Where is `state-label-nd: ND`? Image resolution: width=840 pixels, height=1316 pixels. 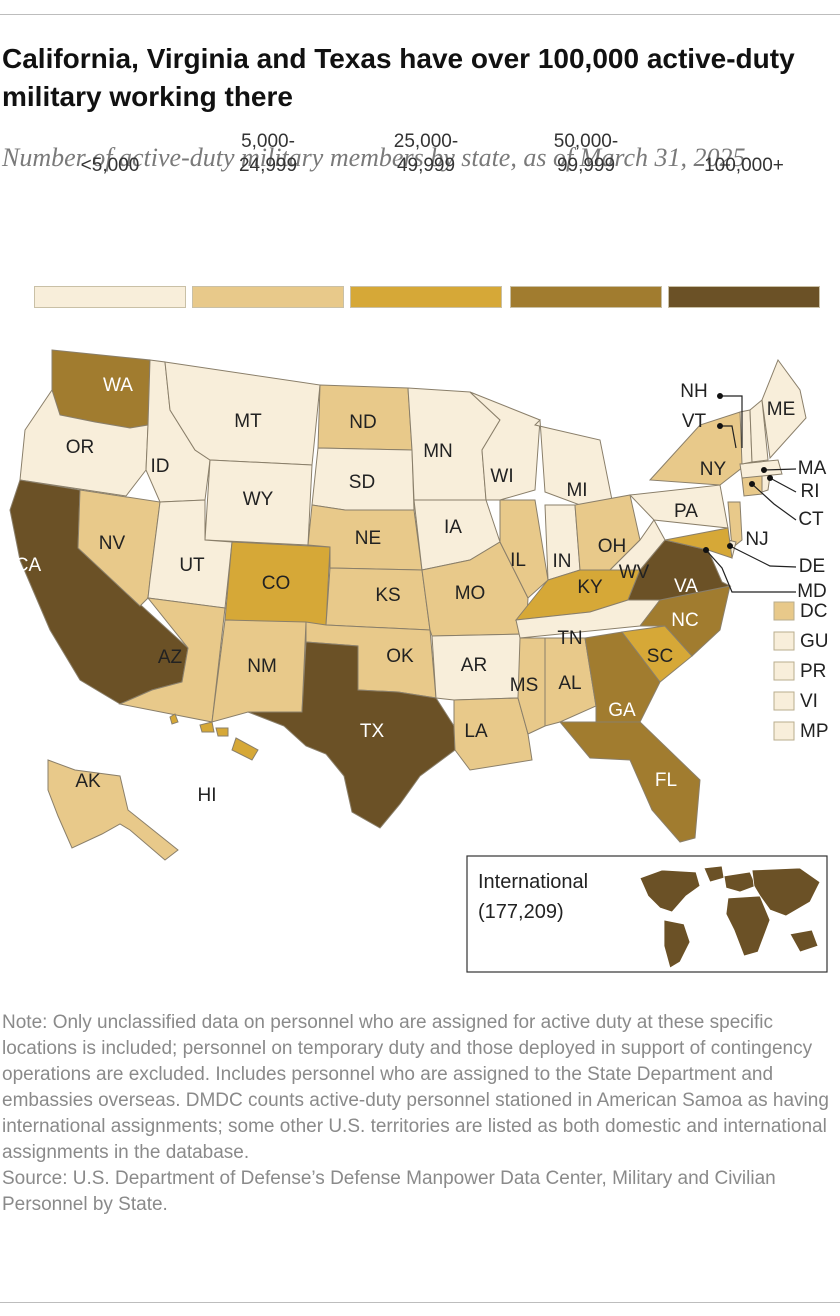
state-label-nd: ND is located at coordinates (362, 422).